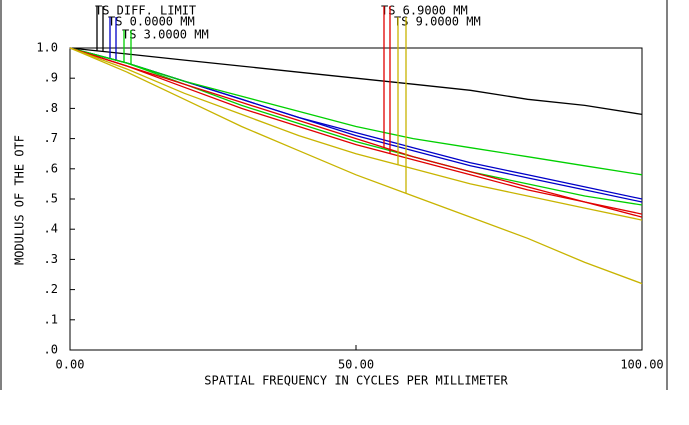 This screenshot has width=689, height=425. I want to click on x-tick-label: 100.00, so click(641, 365).